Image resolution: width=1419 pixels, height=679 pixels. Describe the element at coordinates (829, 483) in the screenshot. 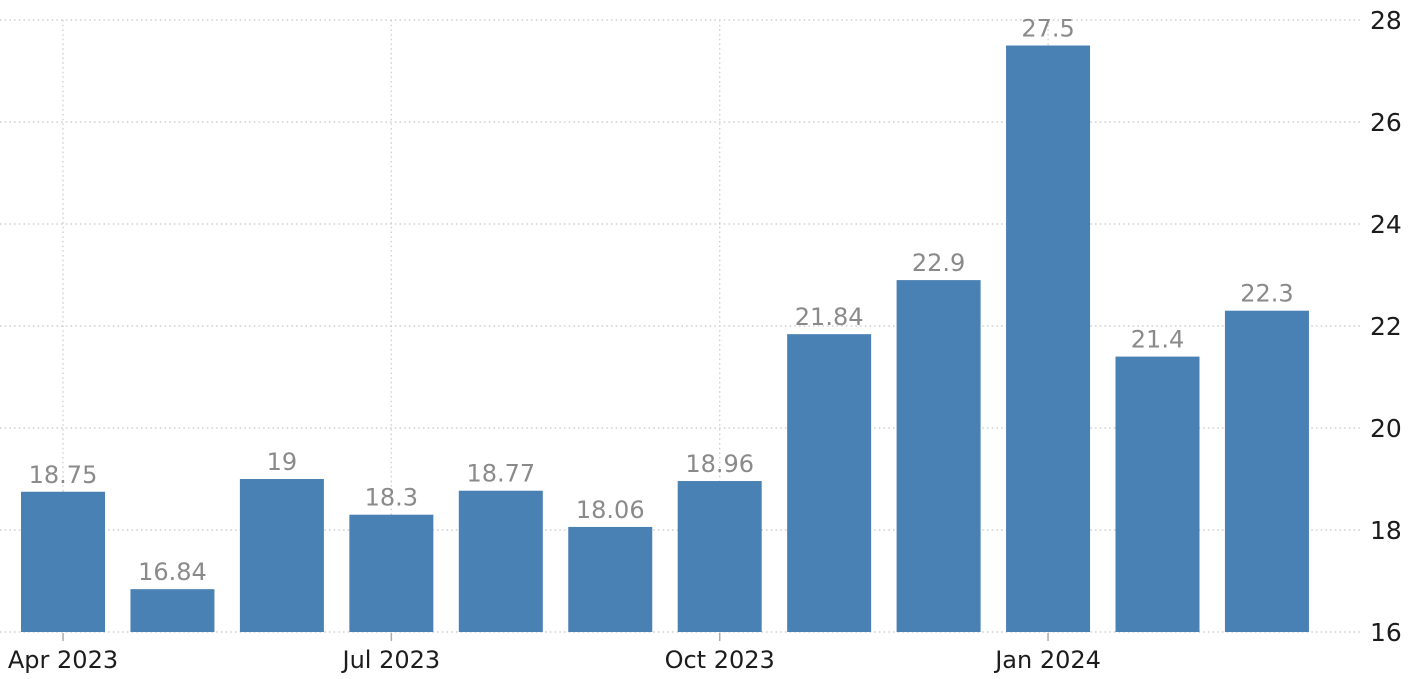

I see `bar-nov-2023` at that location.